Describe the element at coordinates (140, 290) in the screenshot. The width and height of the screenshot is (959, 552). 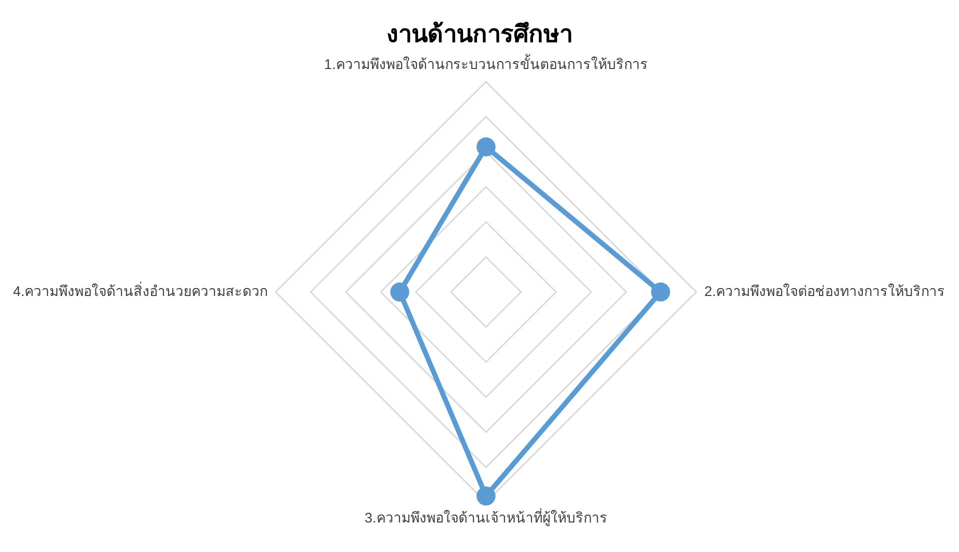
I see `spoke-label: 4.ความพึงพอใจด้านสิ่งอำนวยความสะดวก` at that location.